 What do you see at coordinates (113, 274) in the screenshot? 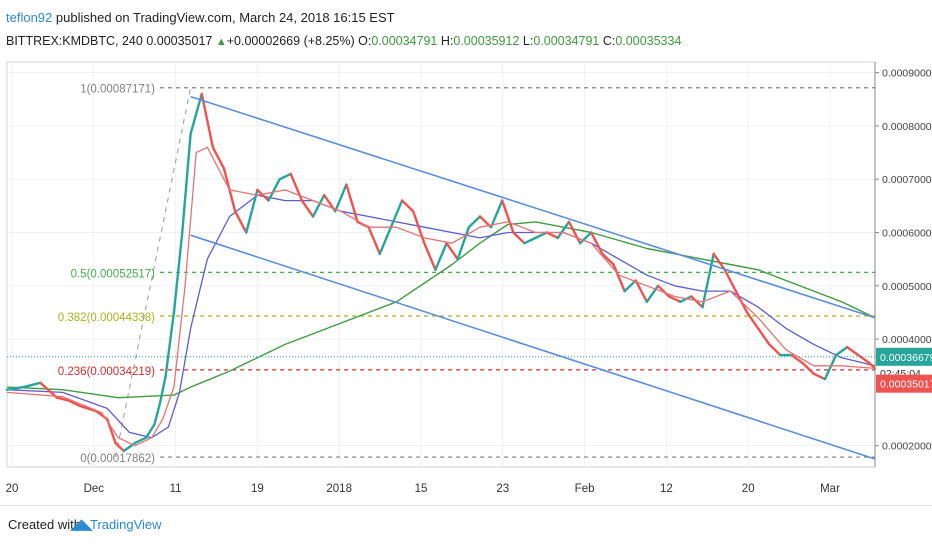
I see `fib-level-label: 0.5(0.00052517)` at bounding box center [113, 274].